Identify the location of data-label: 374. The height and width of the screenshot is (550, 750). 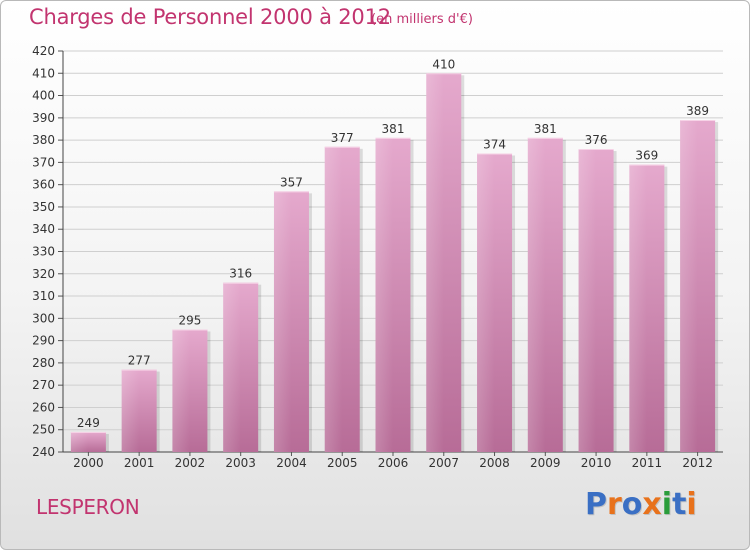
(494, 144).